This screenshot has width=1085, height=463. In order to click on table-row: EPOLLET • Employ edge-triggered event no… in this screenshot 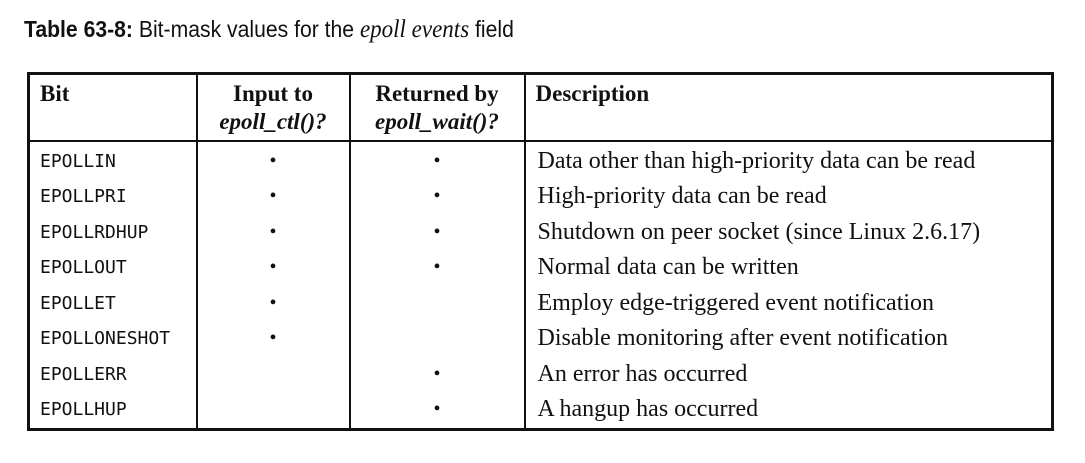, I will do `click(540, 303)`.